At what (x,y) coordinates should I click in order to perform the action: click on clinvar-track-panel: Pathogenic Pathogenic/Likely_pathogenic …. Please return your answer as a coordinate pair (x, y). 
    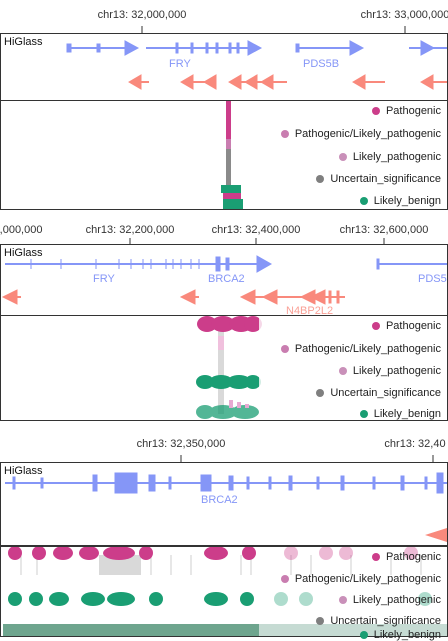
    Looking at the image, I should click on (224, 593).